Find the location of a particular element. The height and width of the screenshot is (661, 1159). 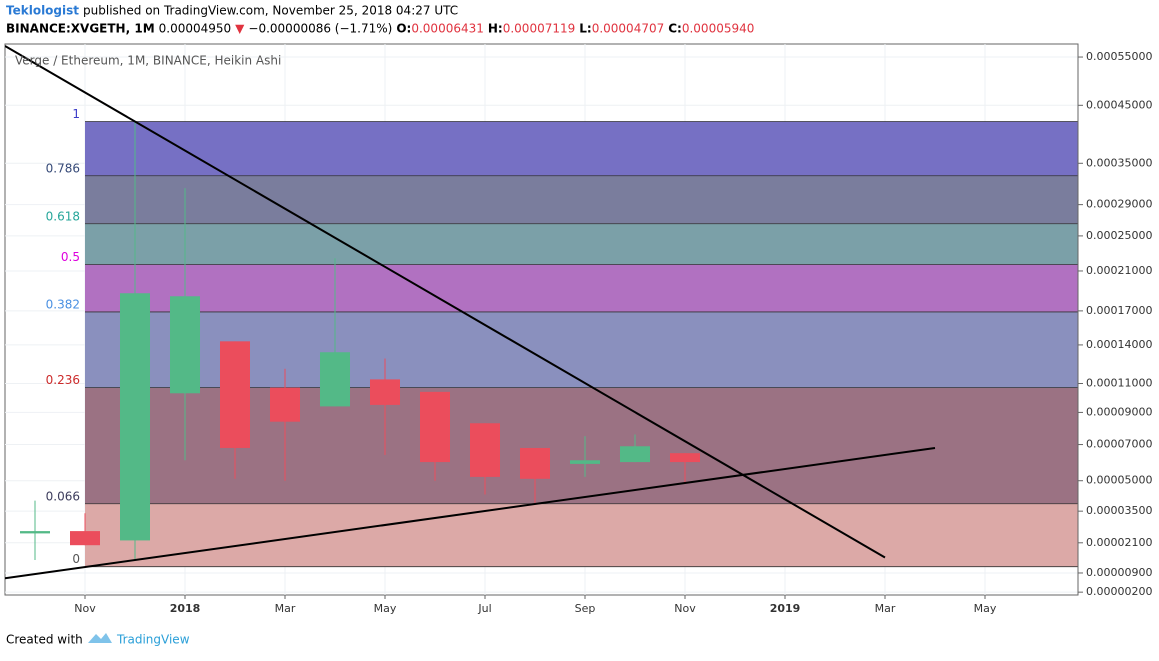

fib-label: 0.786 is located at coordinates (63, 168).